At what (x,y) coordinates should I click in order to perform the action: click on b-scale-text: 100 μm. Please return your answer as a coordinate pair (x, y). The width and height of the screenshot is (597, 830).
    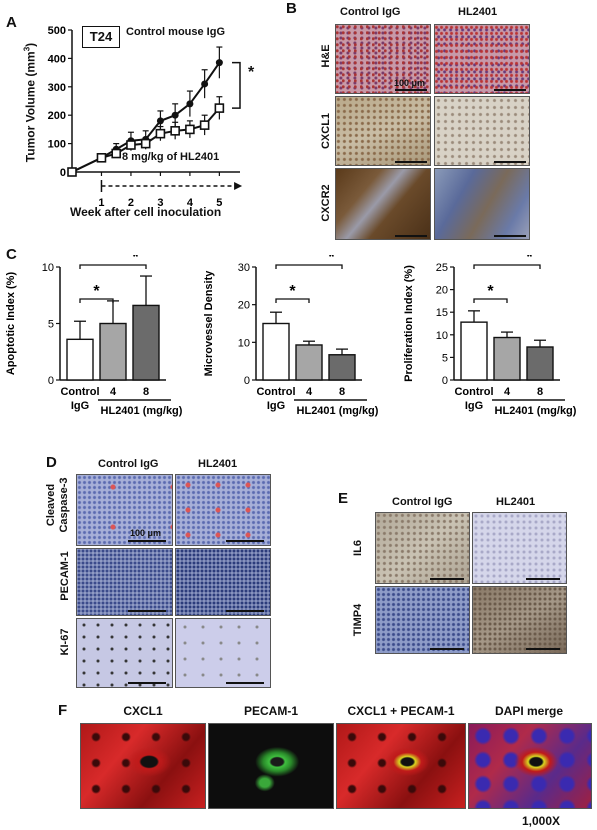
    Looking at the image, I should click on (410, 83).